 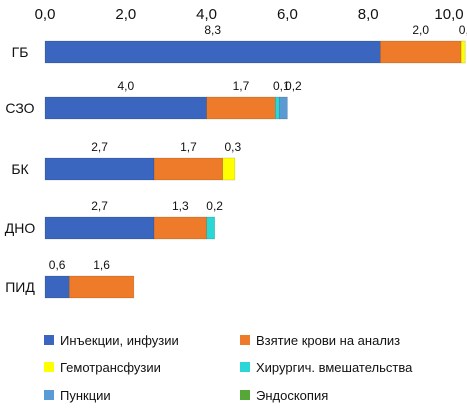 I want to click on data-label: 1,3, so click(x=180, y=206).